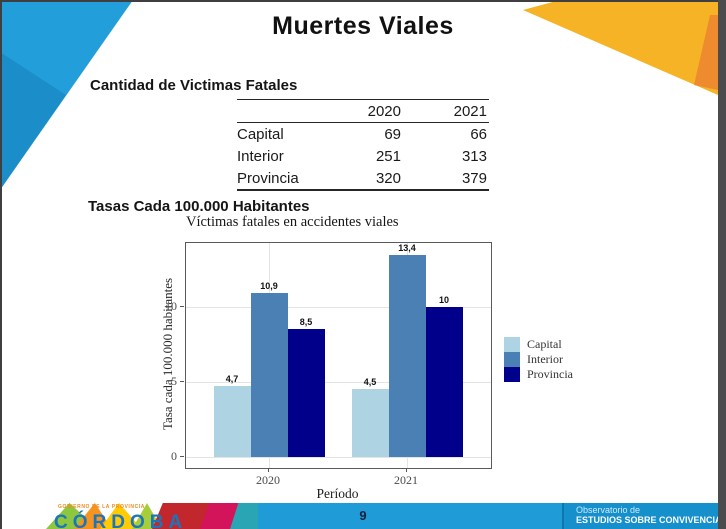  What do you see at coordinates (232, 379) in the screenshot?
I see `bar-value-label: 4,7` at bounding box center [232, 379].